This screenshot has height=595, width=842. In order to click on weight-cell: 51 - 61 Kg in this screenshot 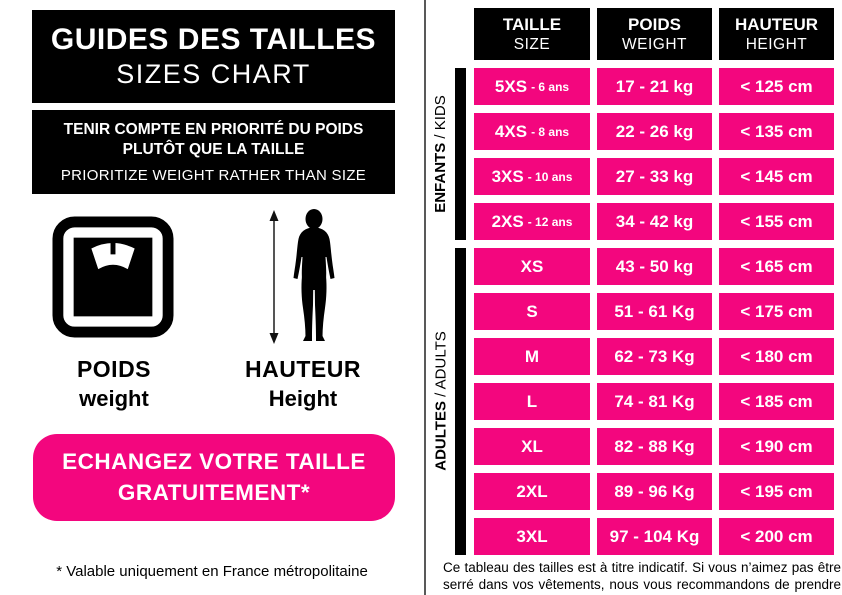, I will do `click(654, 311)`.